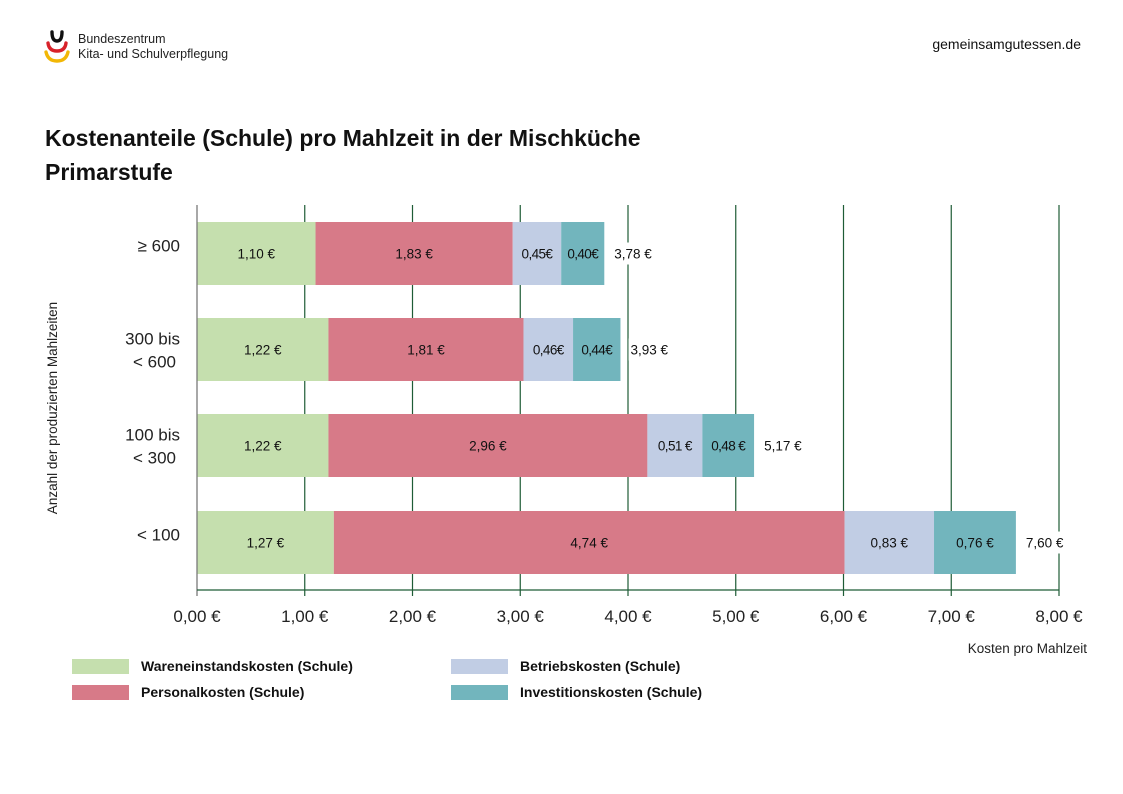  I want to click on y-tick-label: ≥ 600, so click(159, 246).